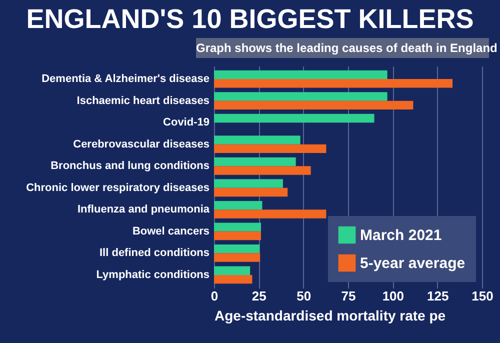 This screenshot has width=500, height=343. Describe the element at coordinates (153, 274) in the screenshot. I see `y-tick-label: Lymphatic conditions` at that location.